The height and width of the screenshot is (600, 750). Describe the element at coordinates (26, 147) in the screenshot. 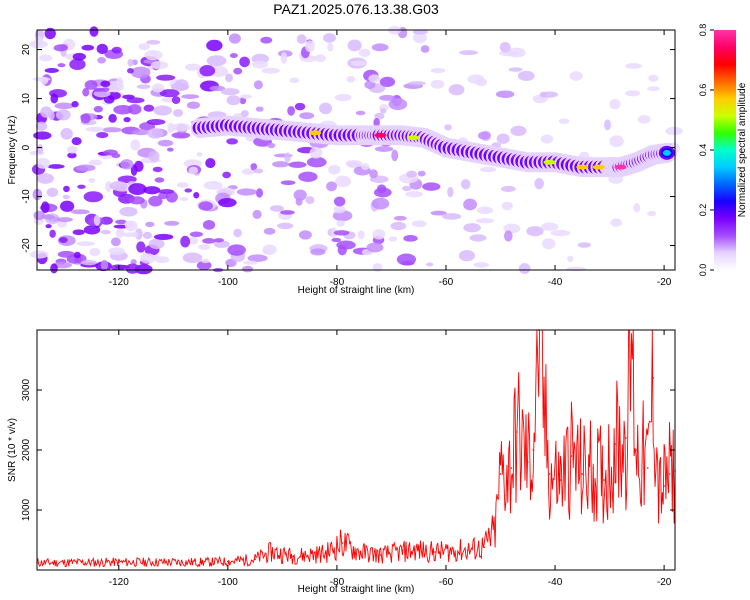

I see `heatmap-y-tick-label: 0` at that location.